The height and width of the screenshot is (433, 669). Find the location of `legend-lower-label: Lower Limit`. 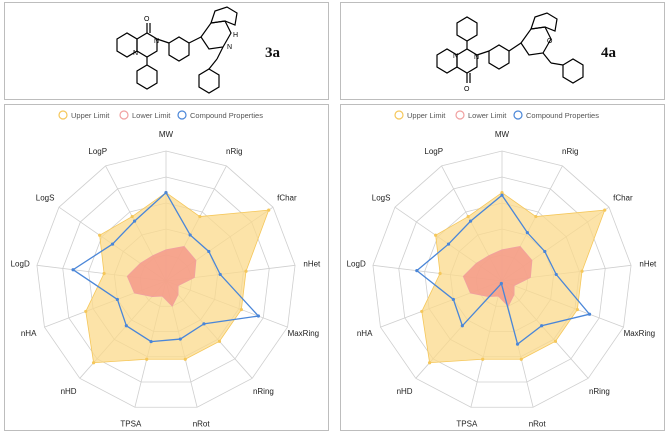

legend-lower-label: Lower Limit is located at coordinates (151, 115).